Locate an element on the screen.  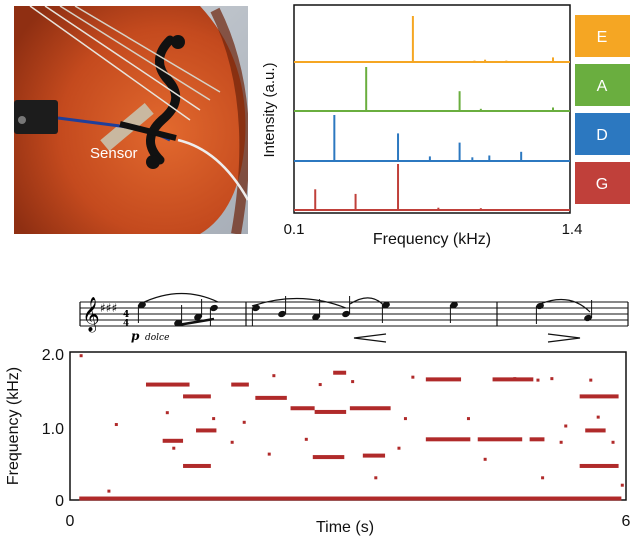
spectro-ytick-max: 2.0 is located at coordinates (53, 355).